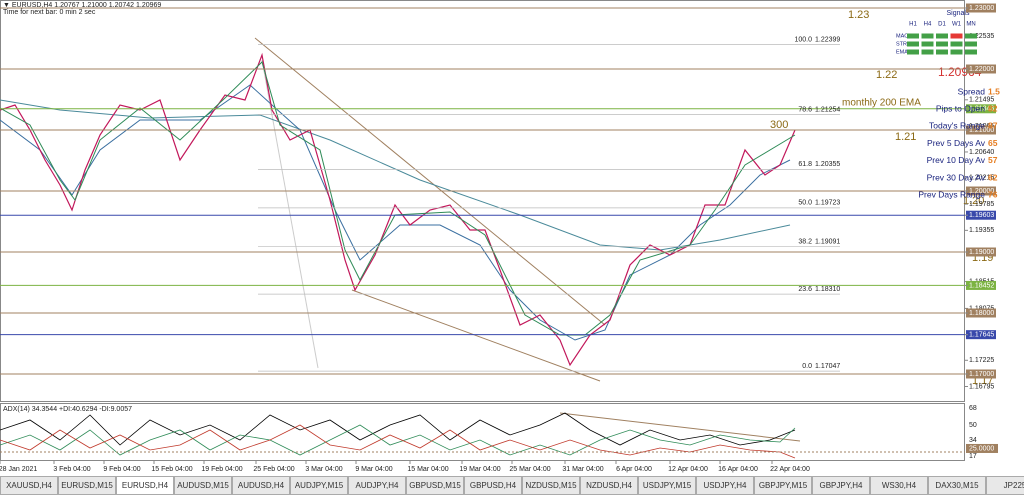  Describe the element at coordinates (858, 15) in the screenshot. I see `level-label: 1.23` at that location.